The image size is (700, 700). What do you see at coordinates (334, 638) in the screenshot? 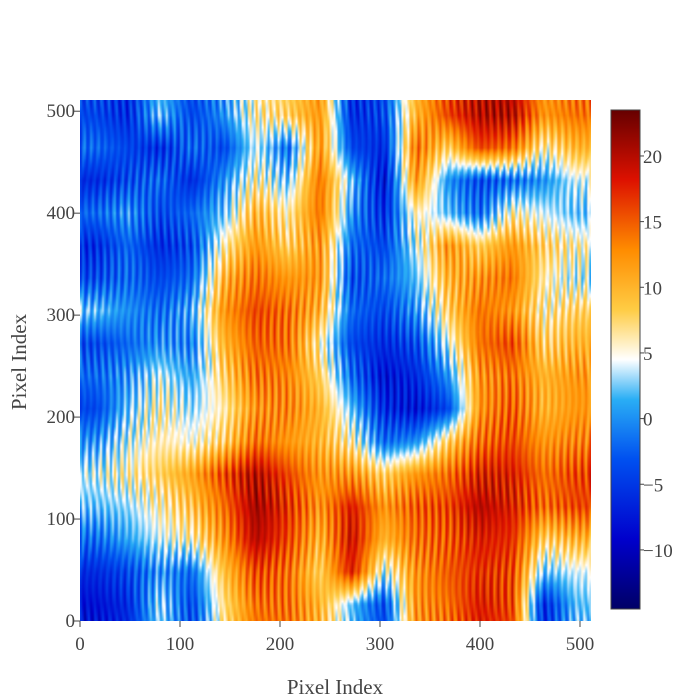
I see `x-axis: 0 100 200 300 400 500` at bounding box center [334, 638].